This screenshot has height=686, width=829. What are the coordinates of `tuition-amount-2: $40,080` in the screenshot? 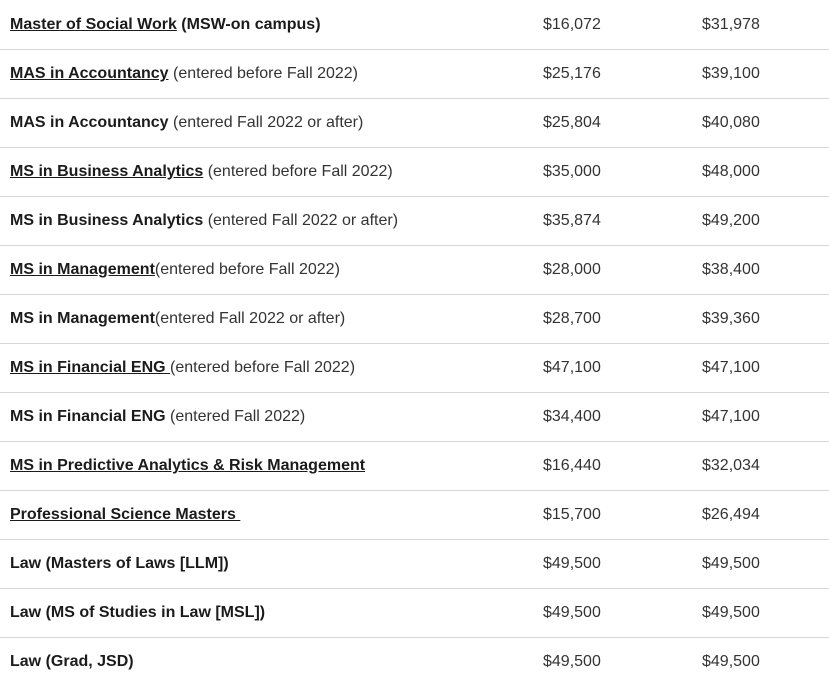 It's located at (731, 122).